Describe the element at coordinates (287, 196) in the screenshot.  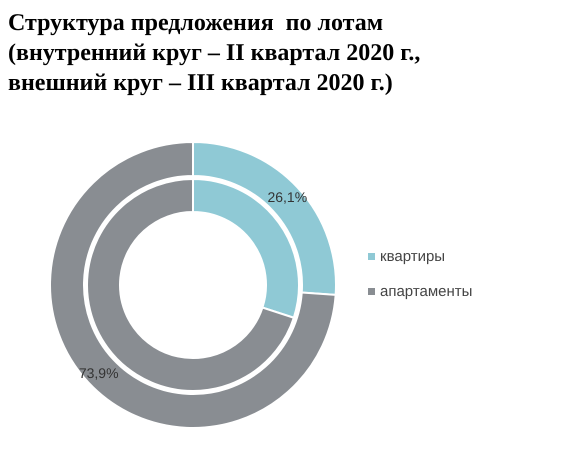
I see `data-label: 26,1%` at that location.